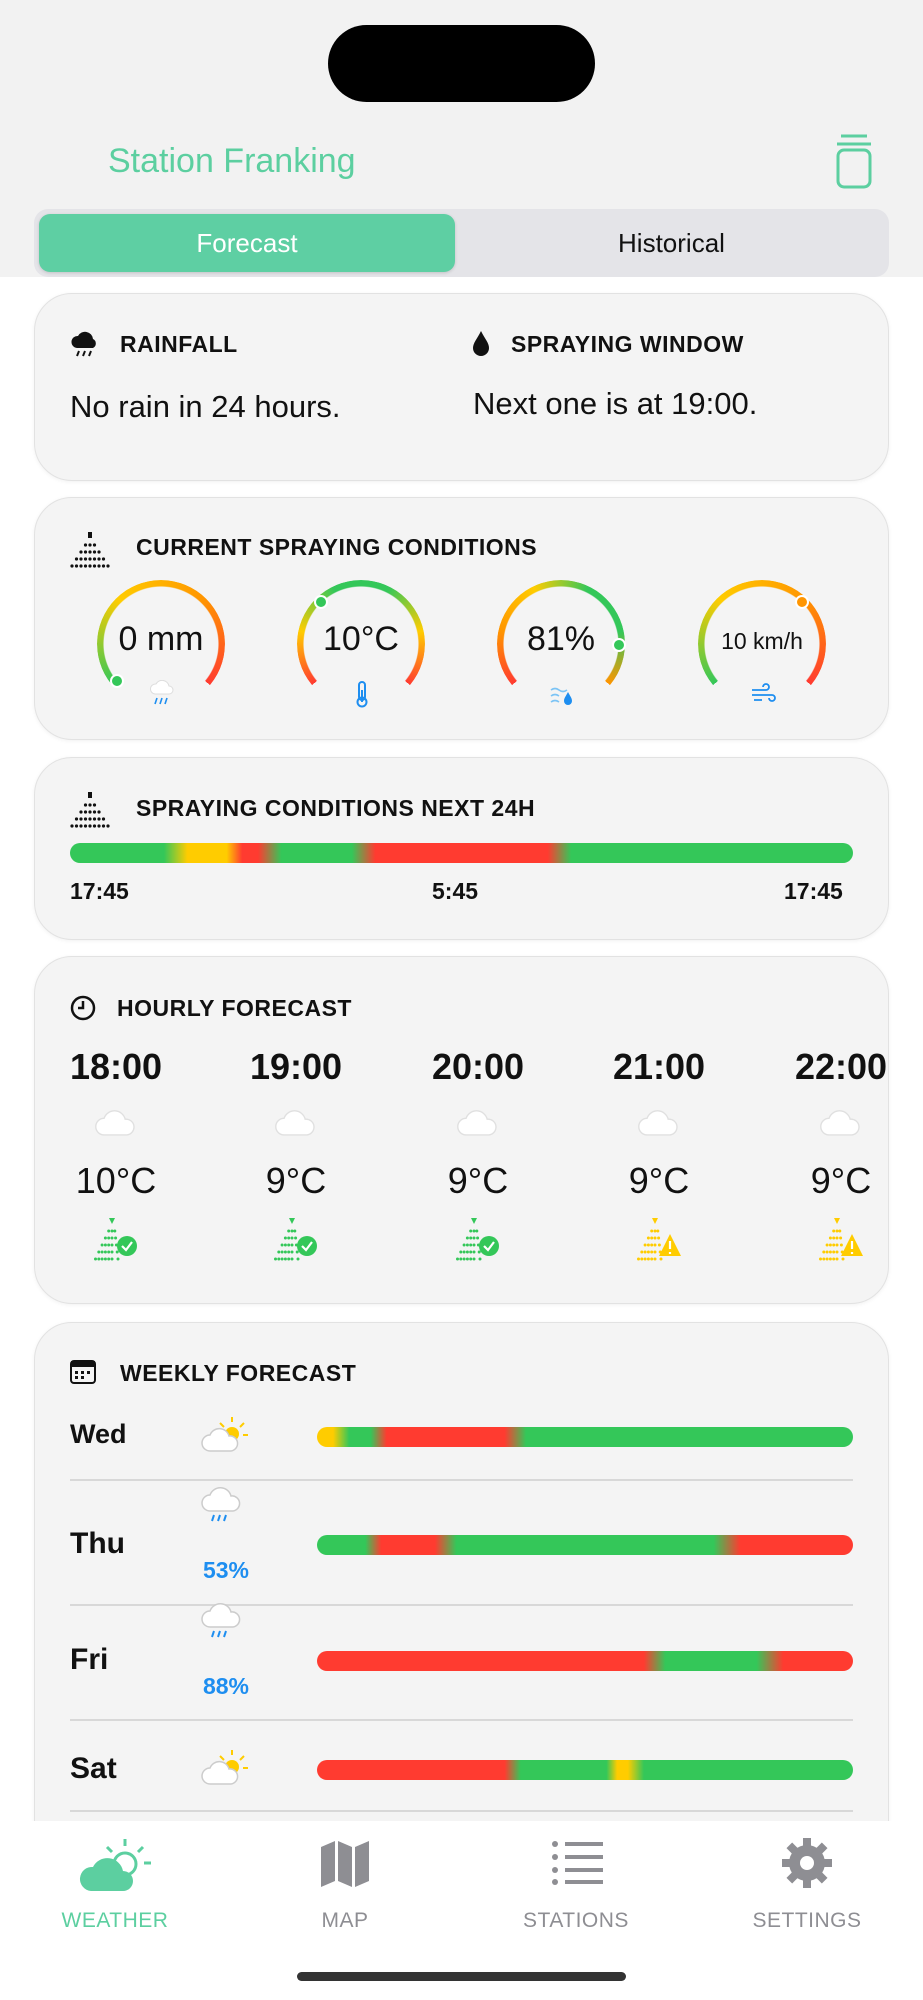 The image size is (923, 2000). I want to click on gauge-humidity: 81%, so click(561, 644).